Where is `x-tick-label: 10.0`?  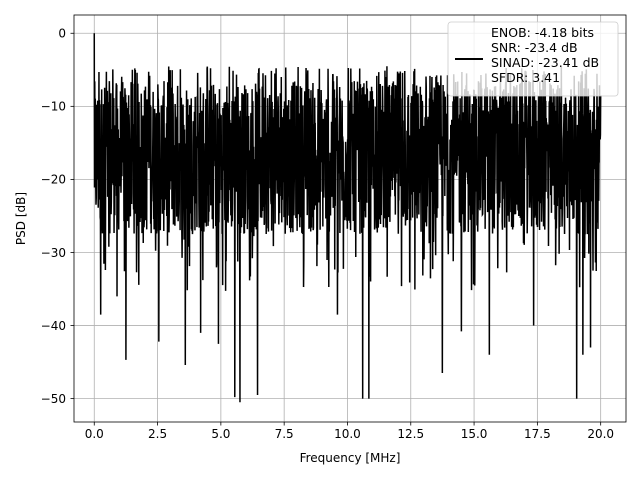 x-tick-label: 10.0 is located at coordinates (347, 434).